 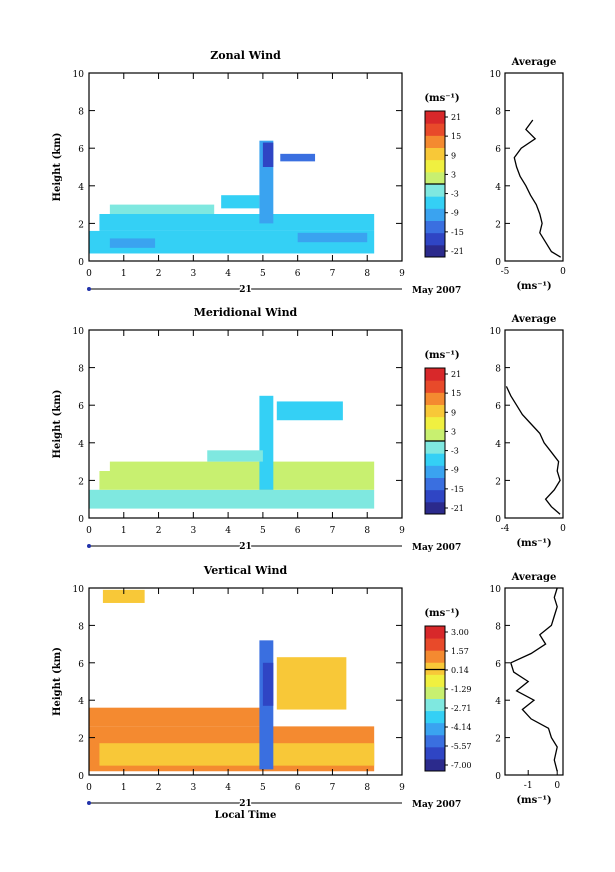 What do you see at coordinates (246, 815) in the screenshot?
I see `x-axis-label: Local Time` at bounding box center [246, 815].